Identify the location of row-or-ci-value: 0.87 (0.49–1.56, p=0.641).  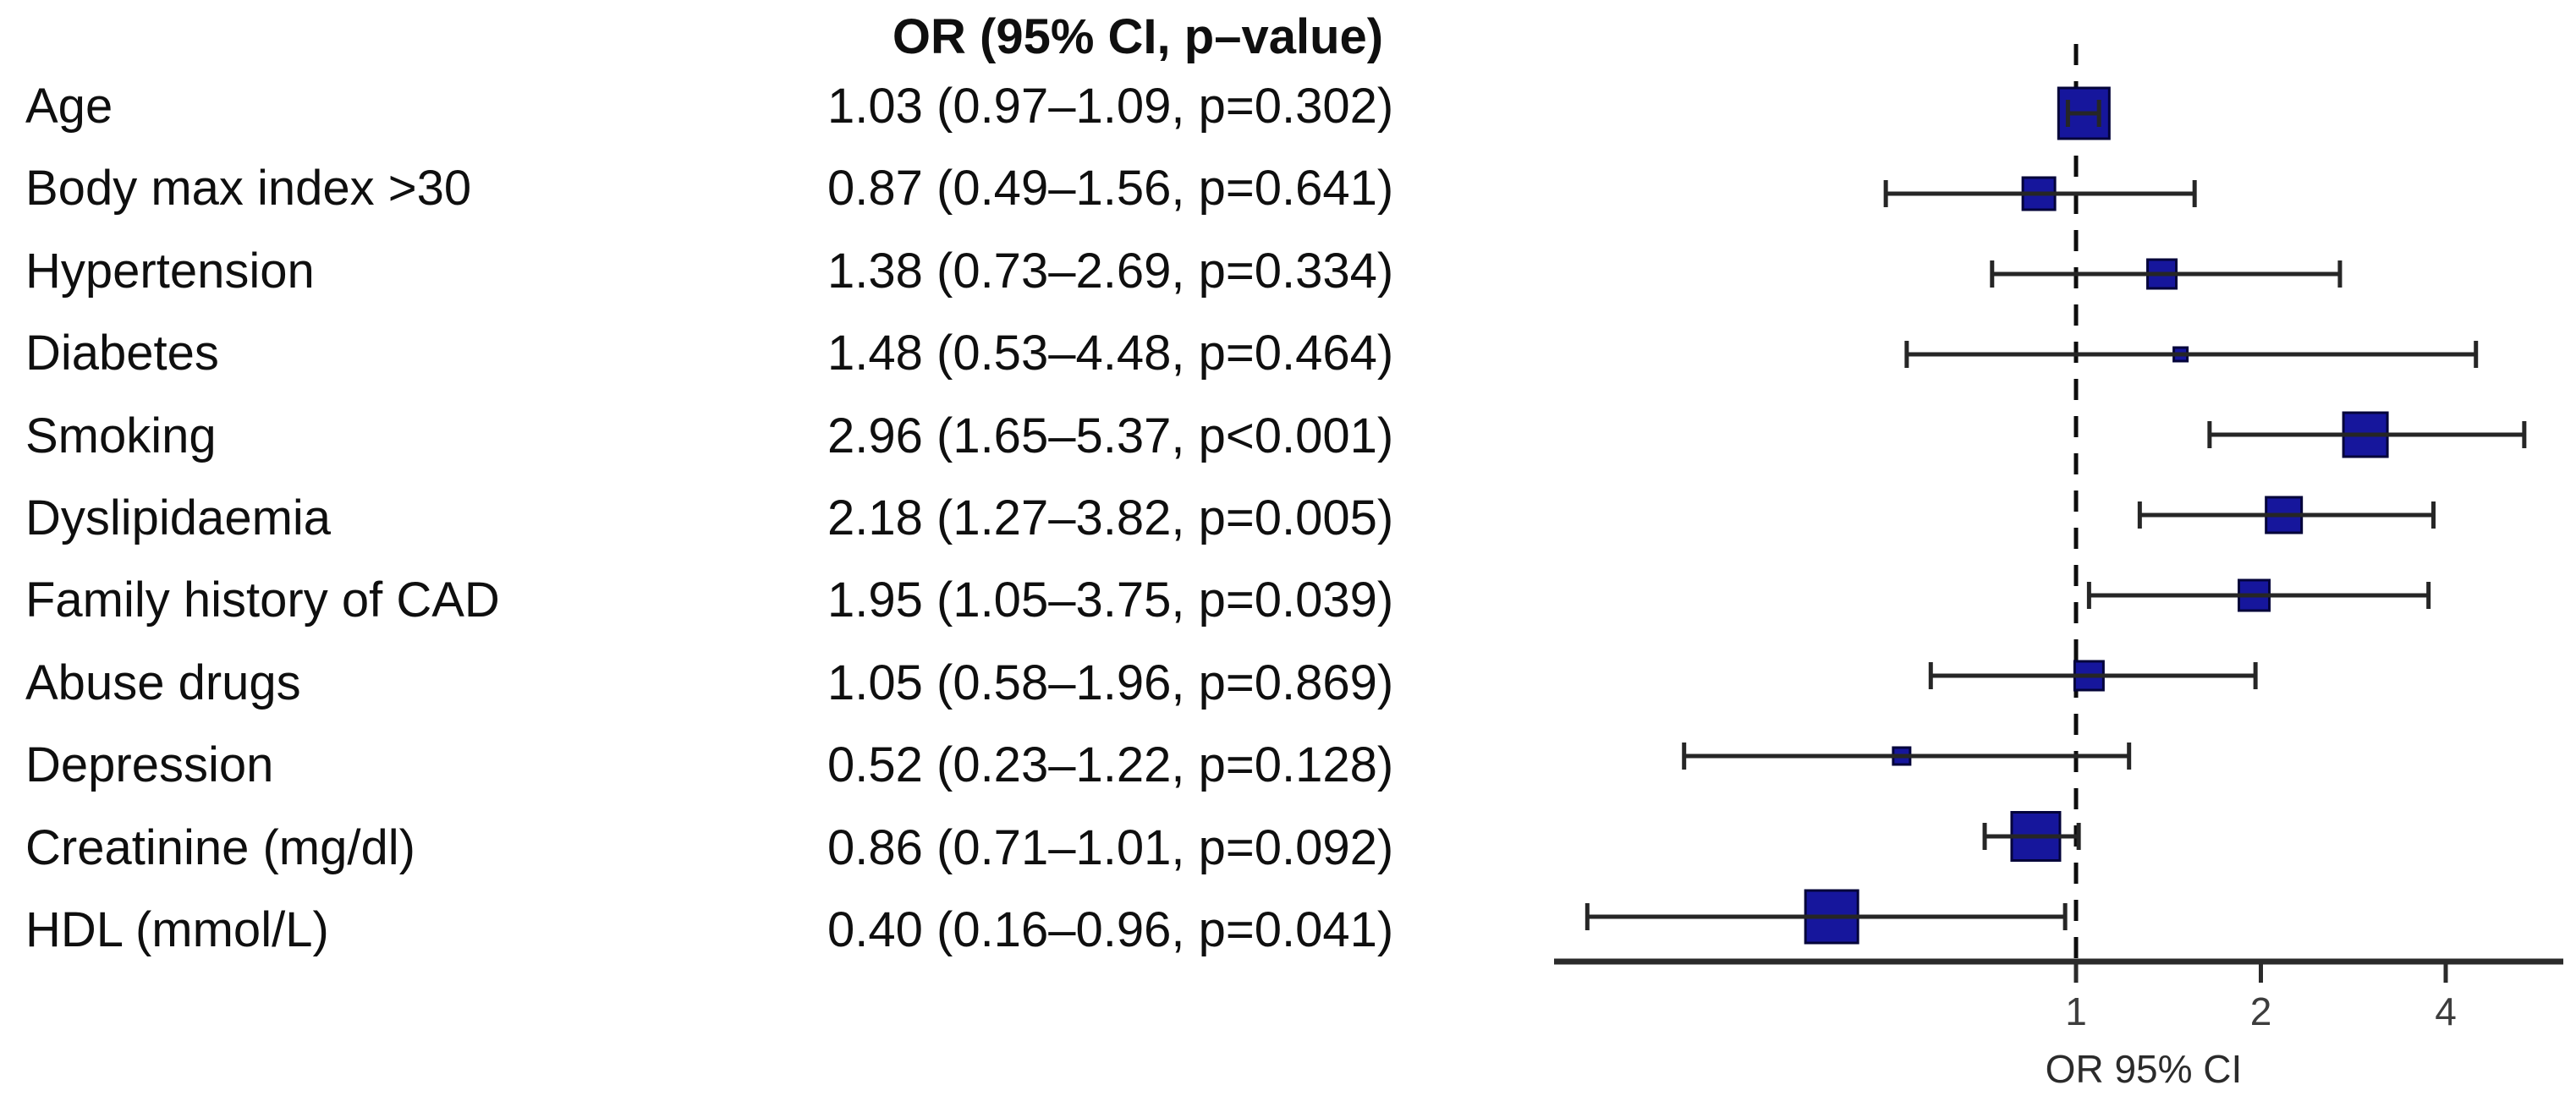
(1110, 188).